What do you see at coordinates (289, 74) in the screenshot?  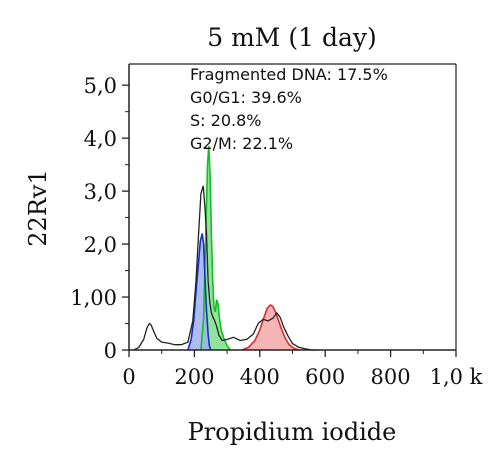 I see `annotation-fragmented-dna: Fragmented DNA: 17.5%` at bounding box center [289, 74].